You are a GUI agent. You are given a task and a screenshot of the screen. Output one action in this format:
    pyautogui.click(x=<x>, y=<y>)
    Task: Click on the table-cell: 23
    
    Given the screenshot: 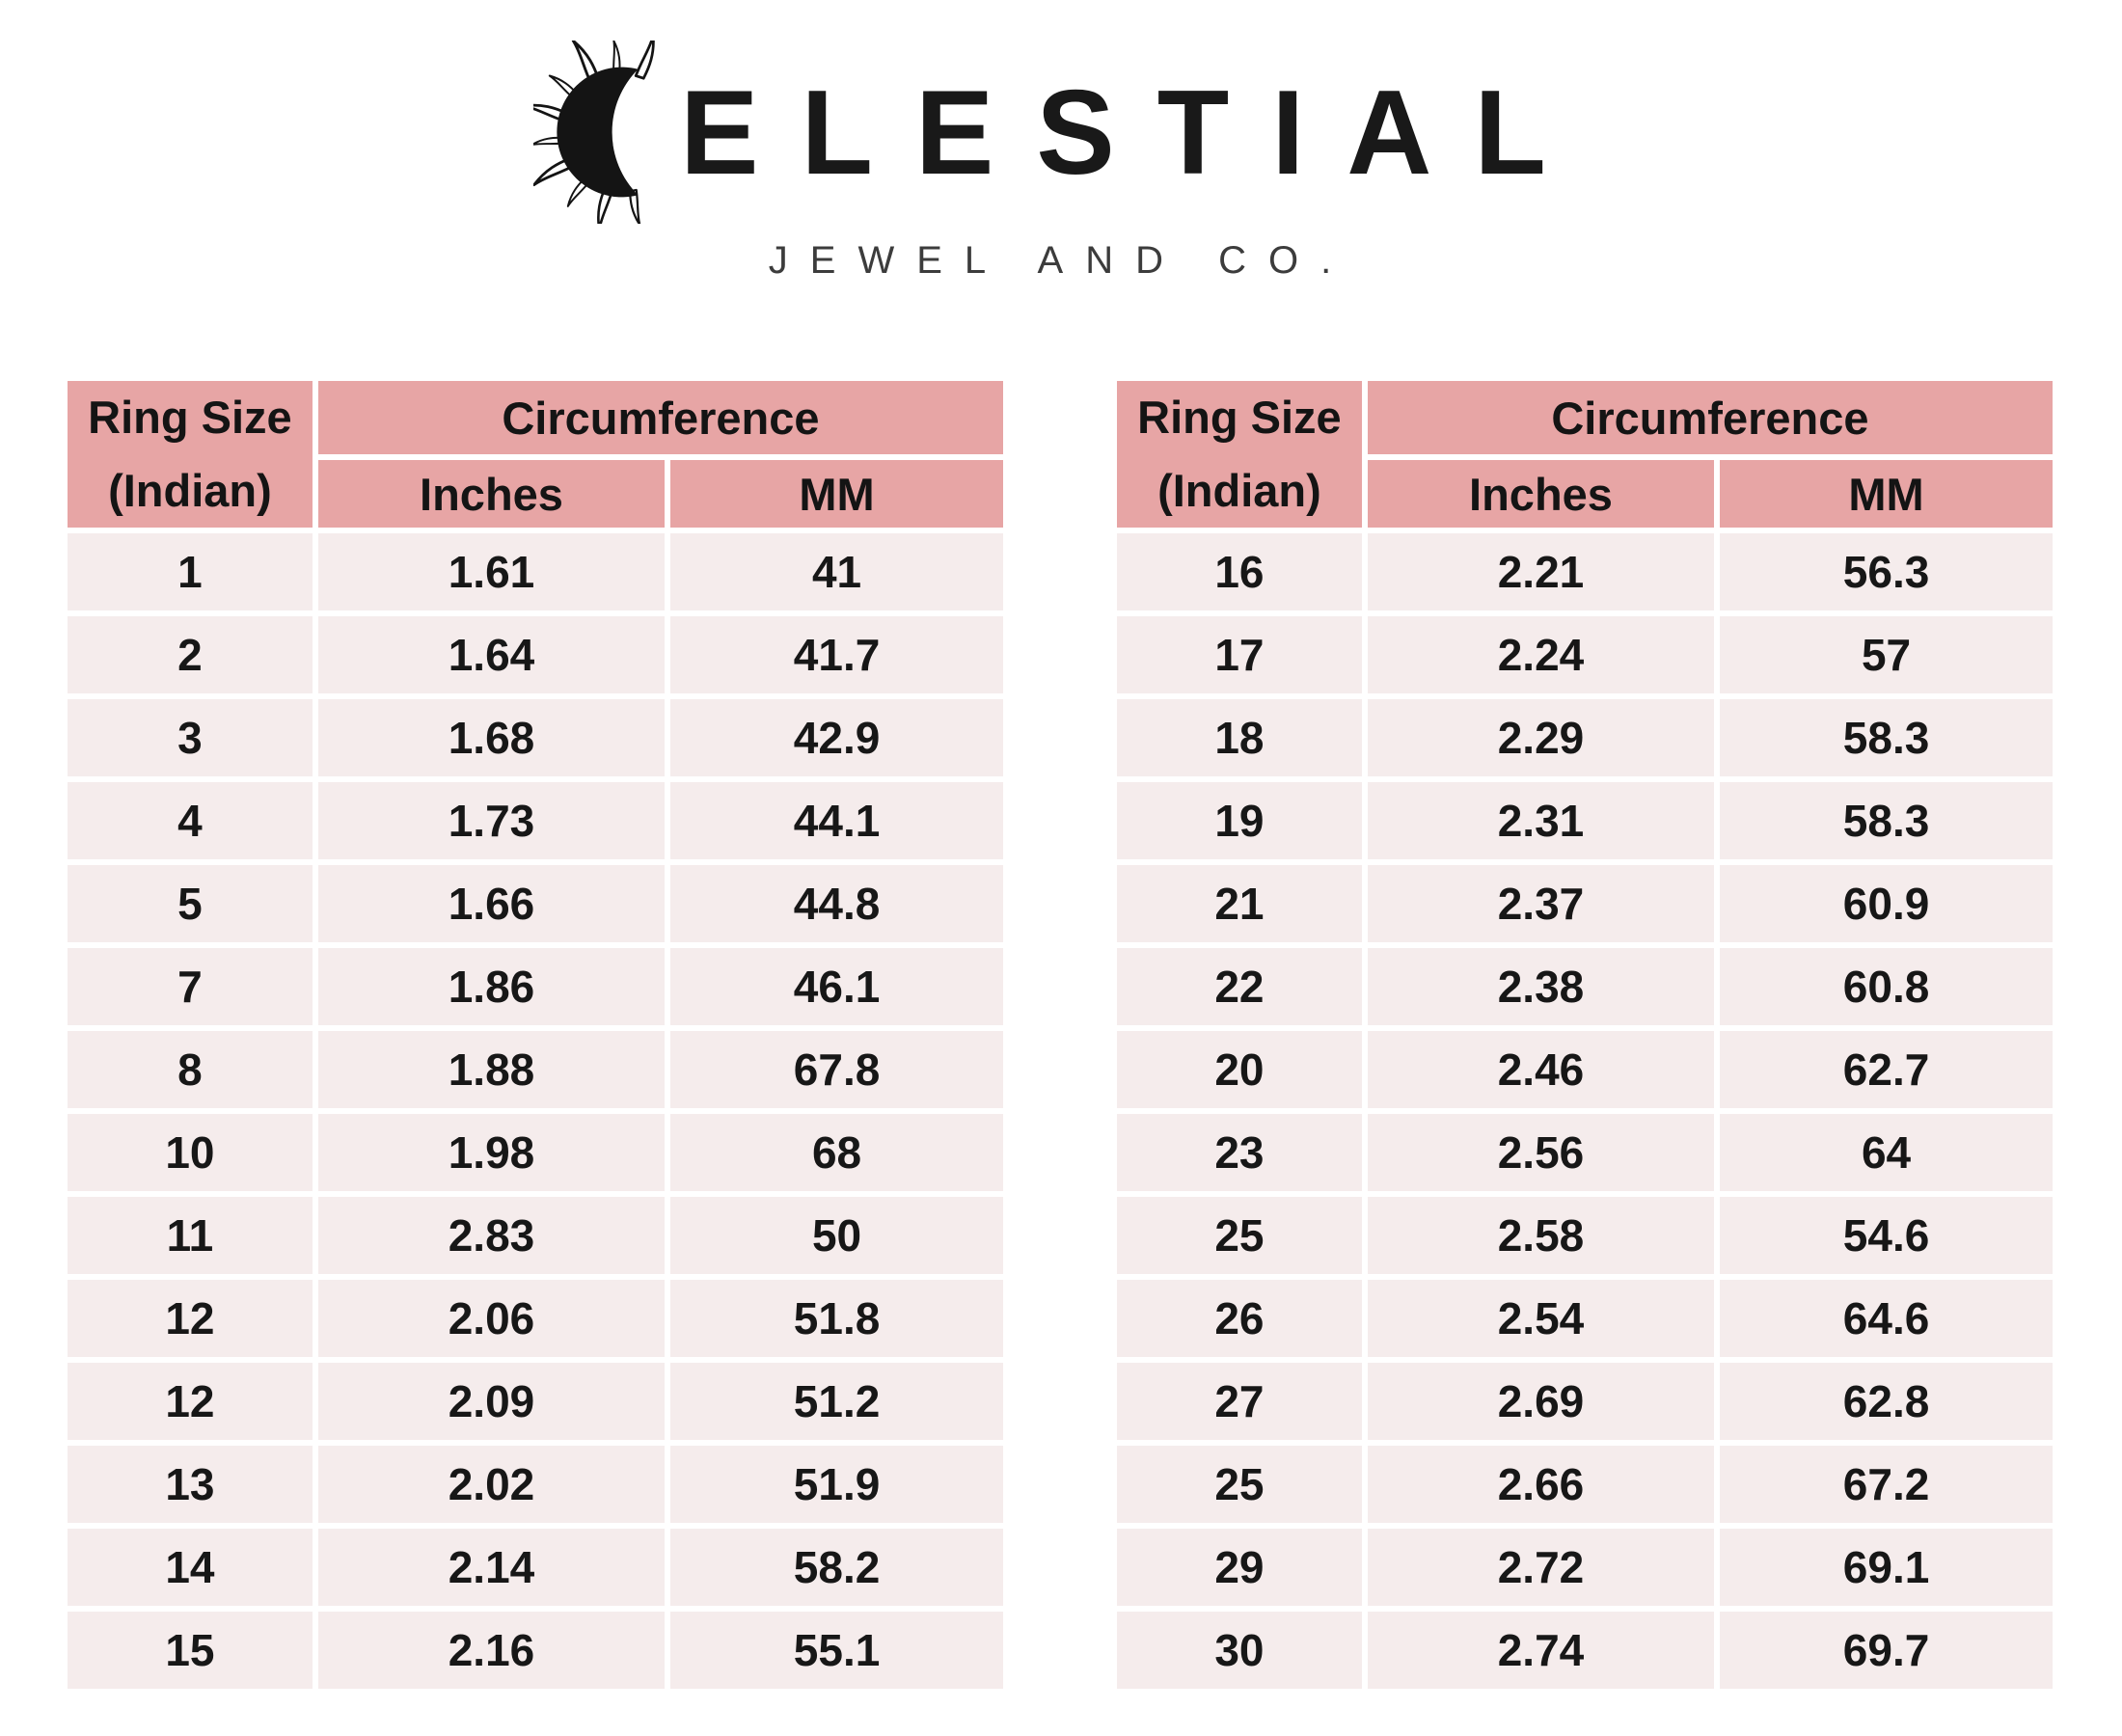 What is the action you would take?
    pyautogui.click(x=1240, y=1152)
    